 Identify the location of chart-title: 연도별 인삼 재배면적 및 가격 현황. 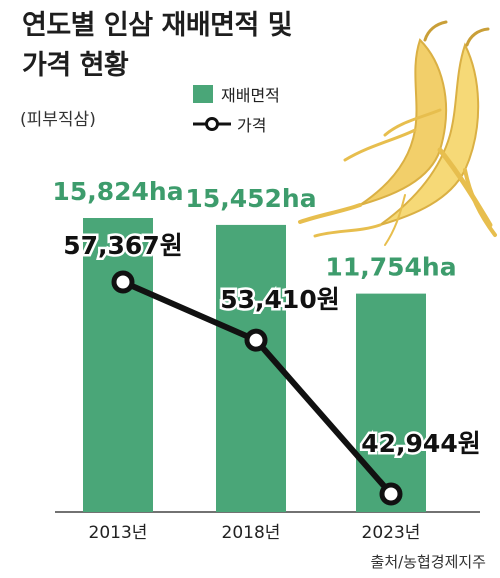
(157, 46).